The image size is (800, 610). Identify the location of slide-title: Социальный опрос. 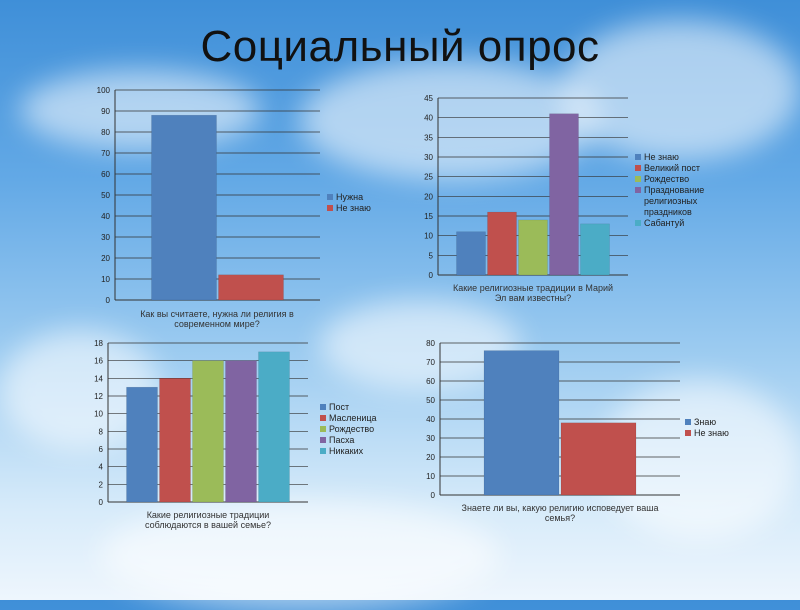
(400, 46).